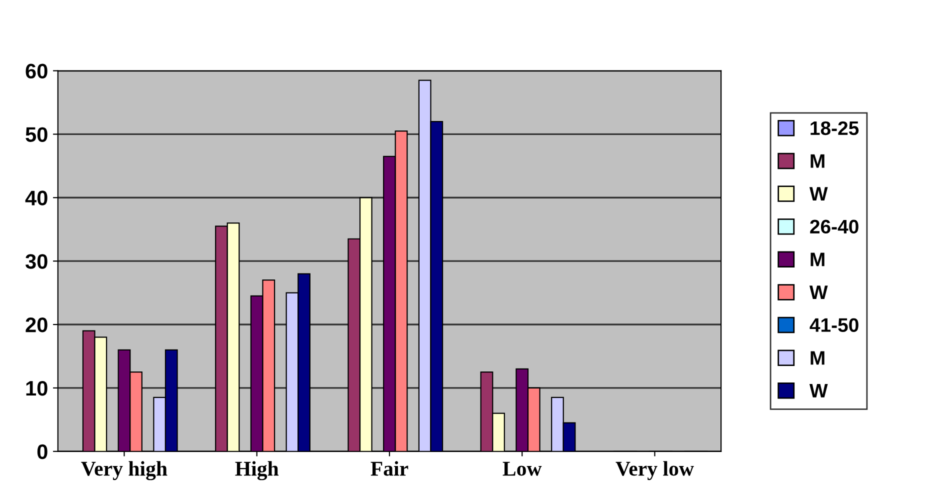 The width and height of the screenshot is (934, 488). What do you see at coordinates (36, 198) in the screenshot?
I see `y-tick-label: 40` at bounding box center [36, 198].